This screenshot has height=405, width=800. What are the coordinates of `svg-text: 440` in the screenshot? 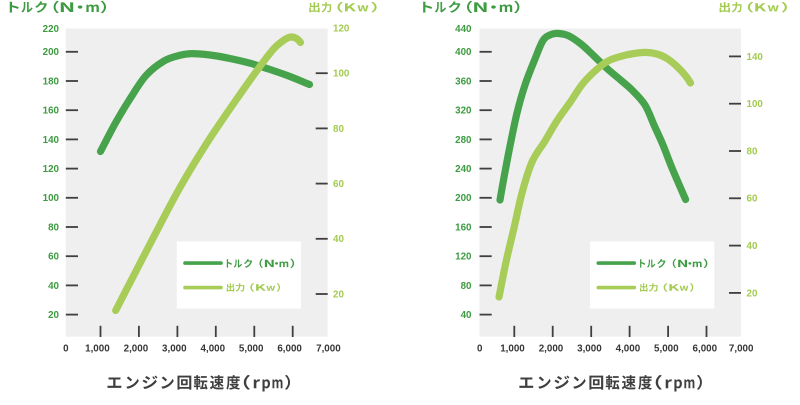 It's located at (463, 29).